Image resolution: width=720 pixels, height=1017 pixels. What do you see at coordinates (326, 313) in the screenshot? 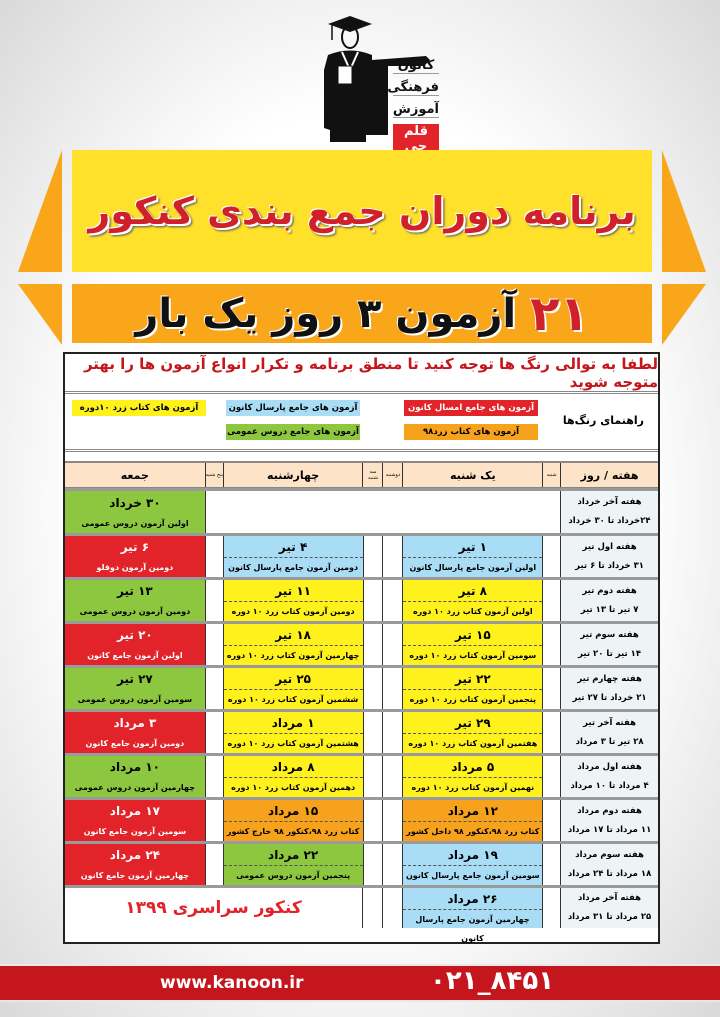
I see `subtitle-text: آزمون ۳ روز یک بار` at bounding box center [326, 313].